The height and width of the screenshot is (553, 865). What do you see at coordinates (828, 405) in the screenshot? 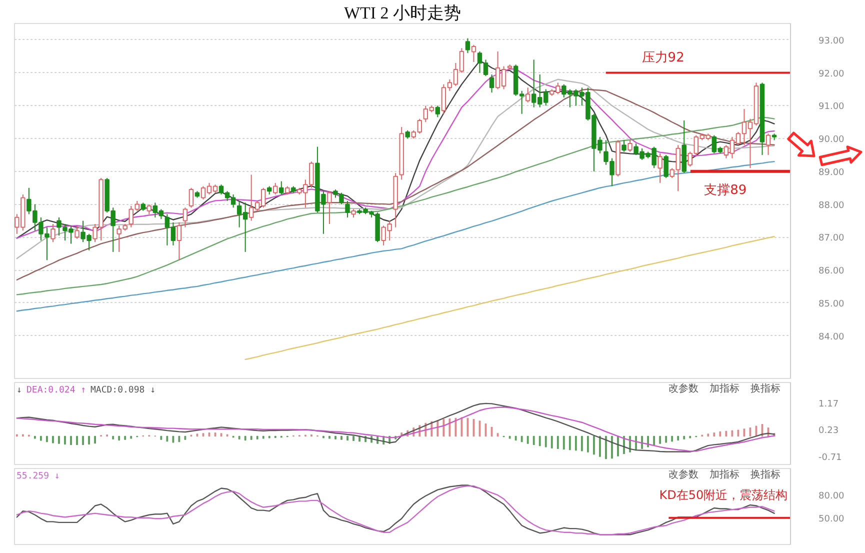
I see `y-tick-label: 1.17` at bounding box center [828, 405].